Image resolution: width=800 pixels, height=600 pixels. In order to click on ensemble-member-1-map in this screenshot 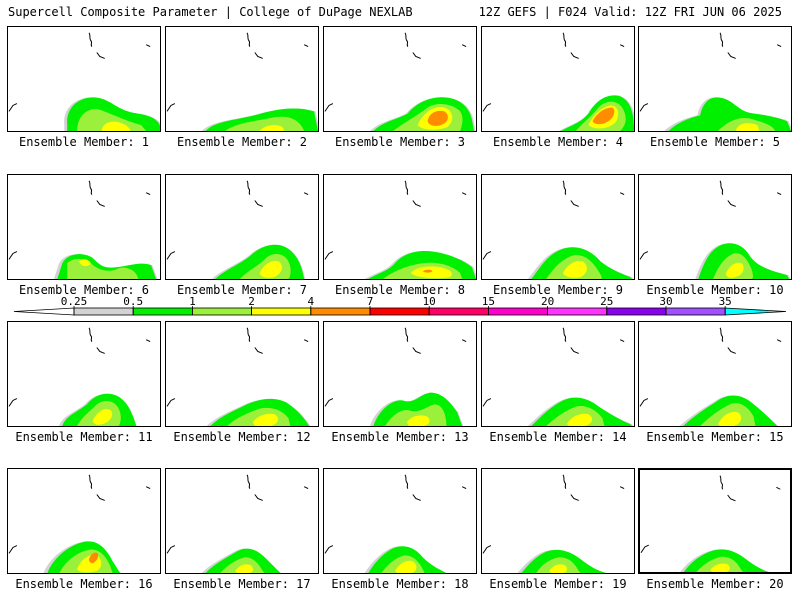, I will do `click(84, 79)`.